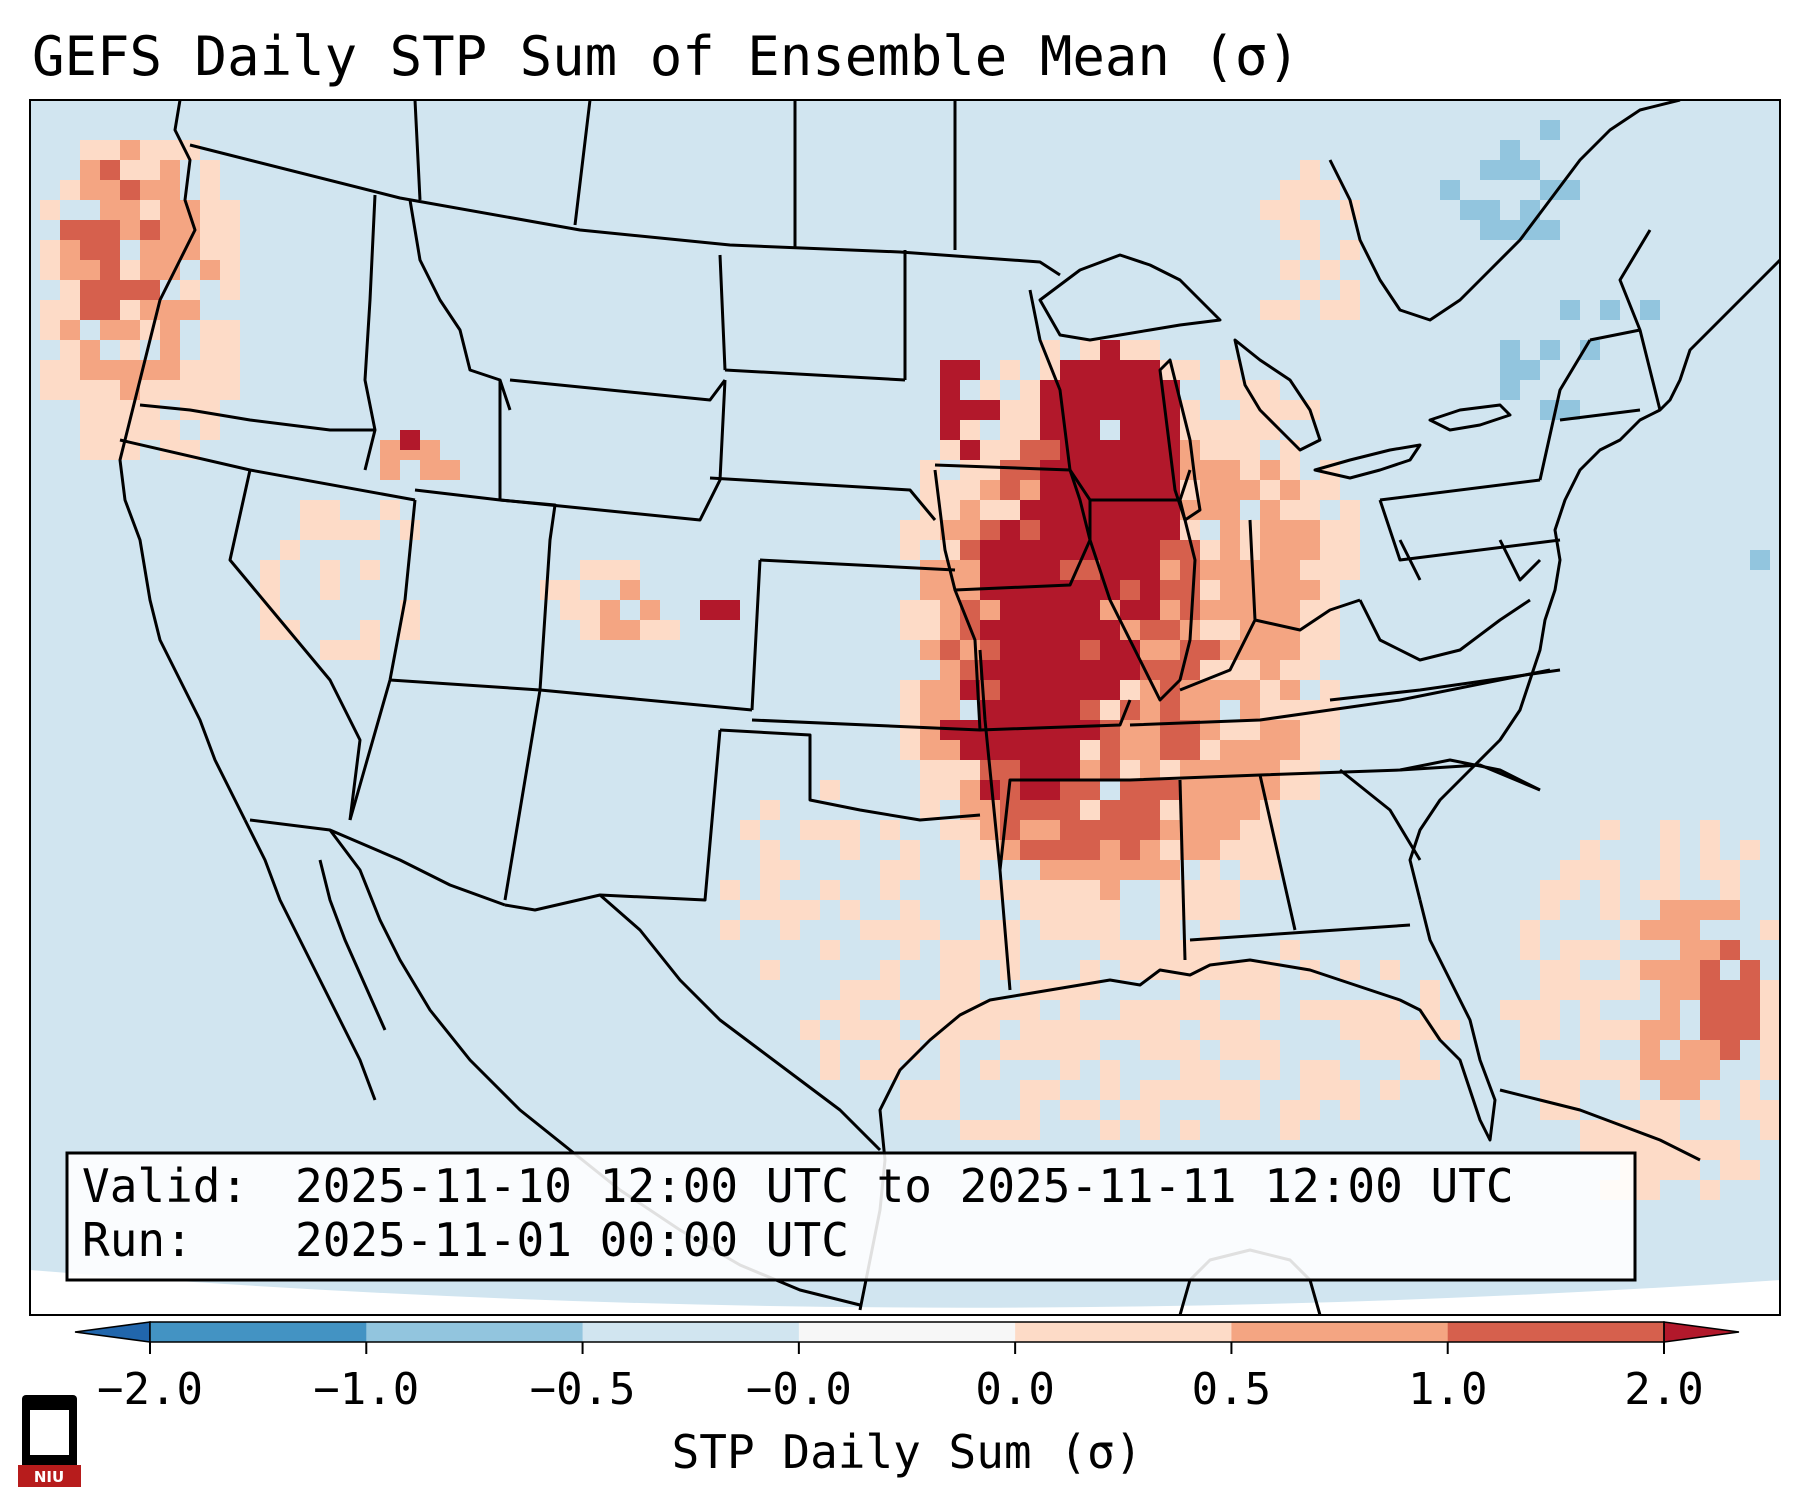 The width and height of the screenshot is (1803, 1506). I want to click on colorbar-frame, so click(907, 1332).